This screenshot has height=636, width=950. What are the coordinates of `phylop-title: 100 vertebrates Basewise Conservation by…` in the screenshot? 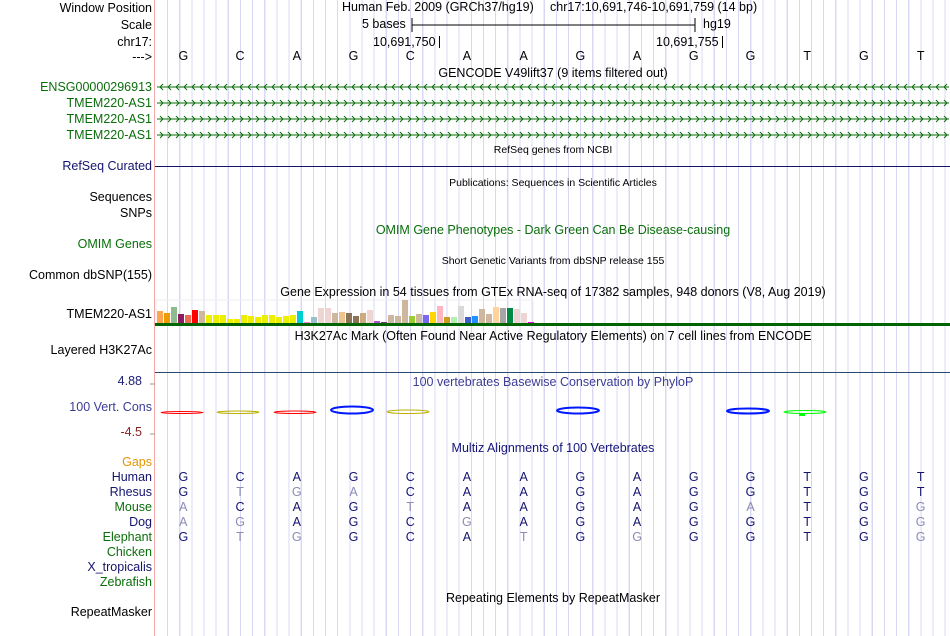 It's located at (553, 382).